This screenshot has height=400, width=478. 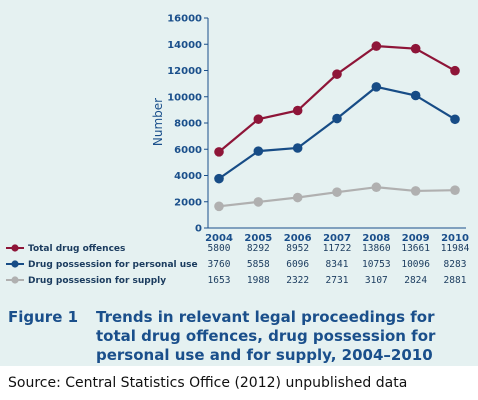 What do you see at coordinates (188, 124) in the screenshot?
I see `y-tick-label: 8000` at bounding box center [188, 124].